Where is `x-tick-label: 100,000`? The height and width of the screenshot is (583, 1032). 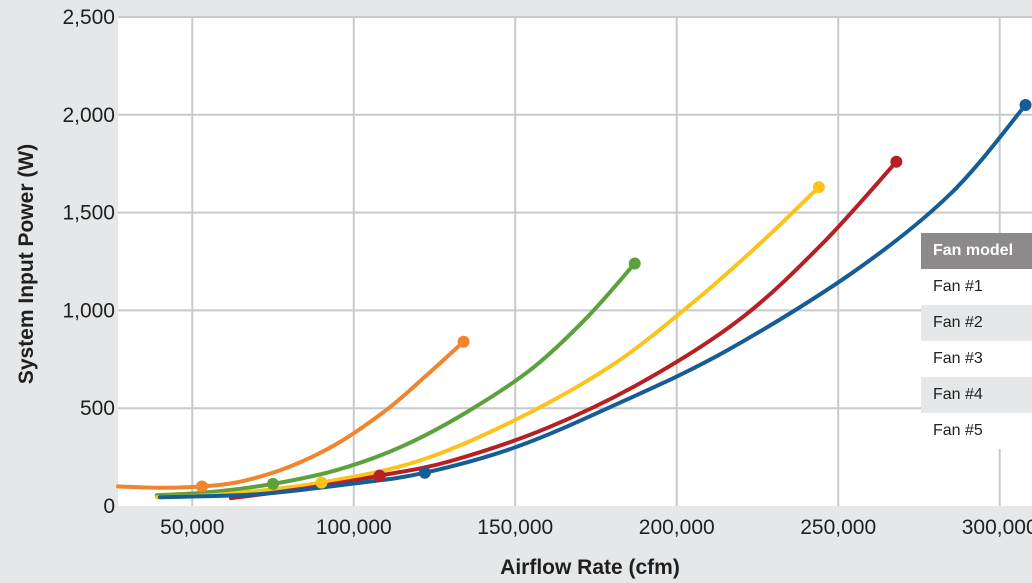
x-tick-label: 100,000 is located at coordinates (354, 527).